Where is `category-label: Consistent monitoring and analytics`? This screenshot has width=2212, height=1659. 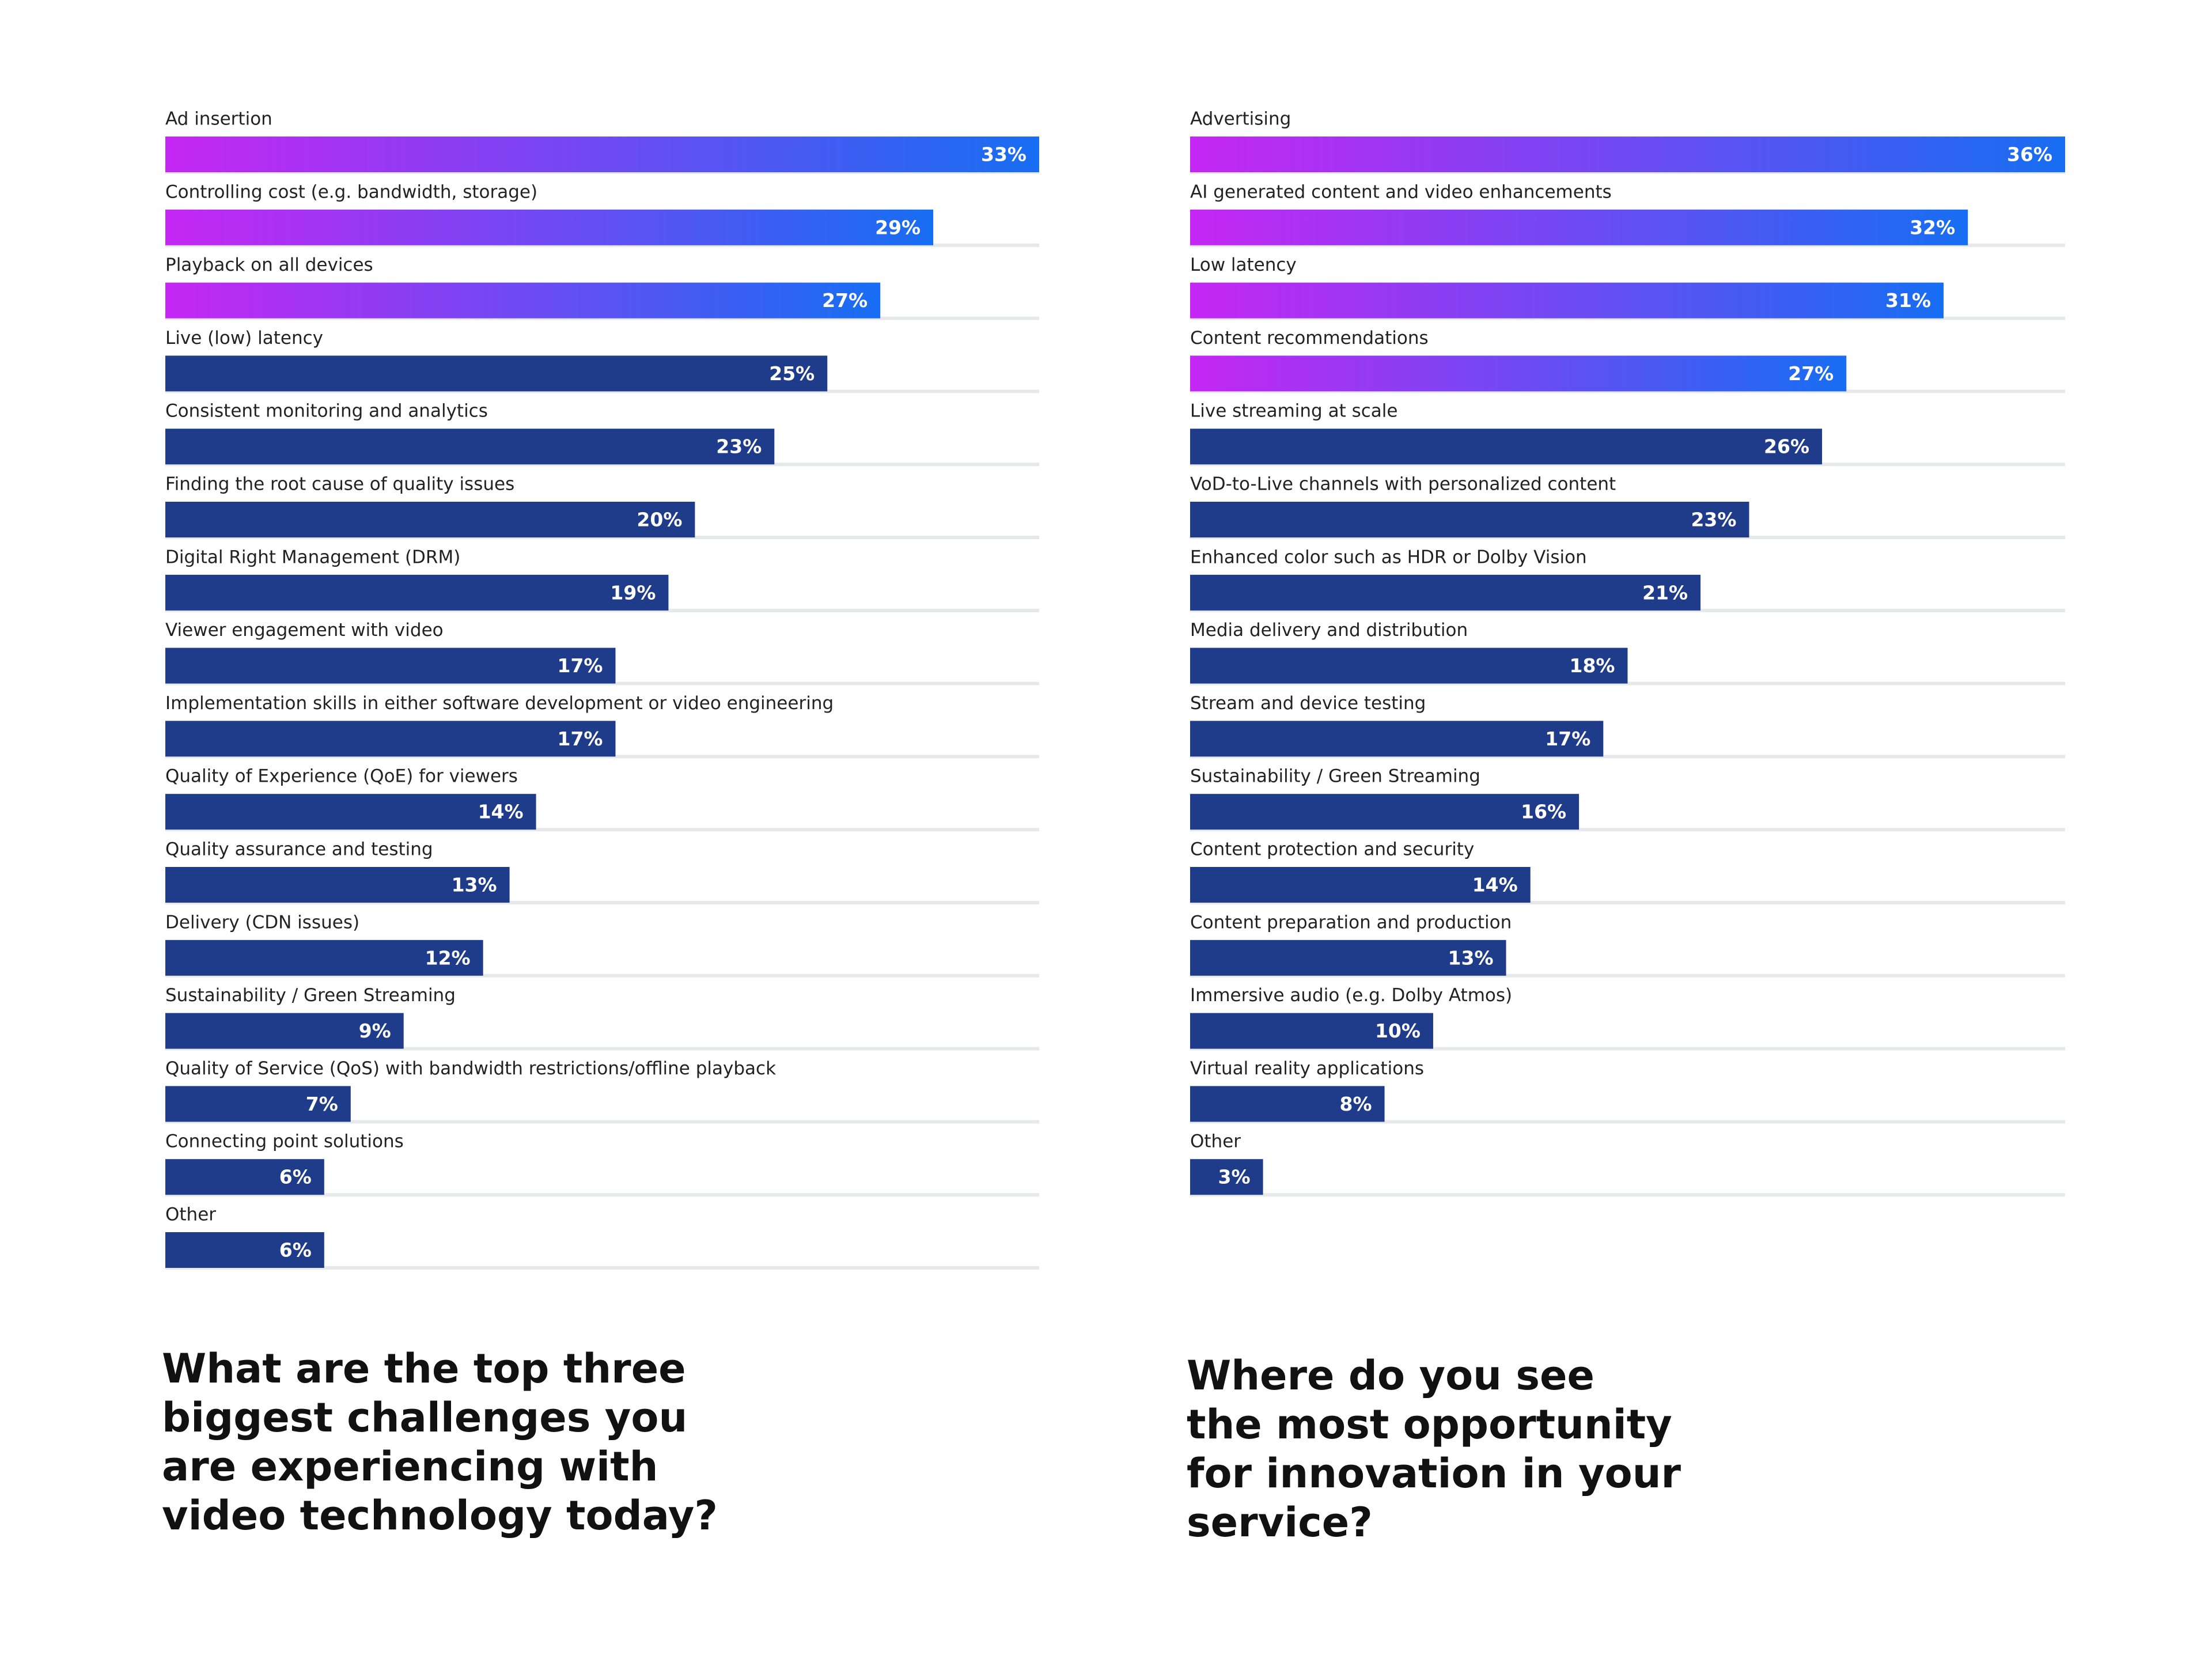 category-label: Consistent monitoring and analytics is located at coordinates (326, 411).